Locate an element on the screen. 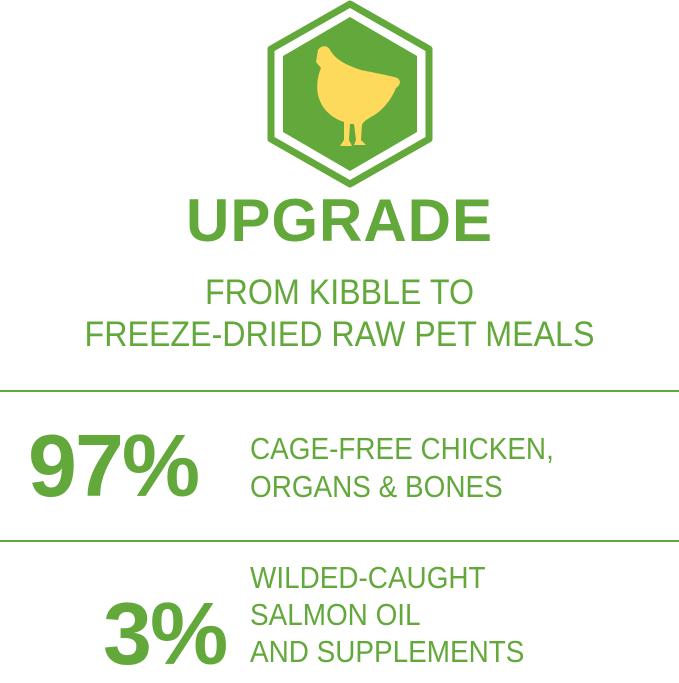 The width and height of the screenshot is (679, 683). stat-desc-salmon-line-3: AND SUPPLEMENTS is located at coordinates (387, 651).